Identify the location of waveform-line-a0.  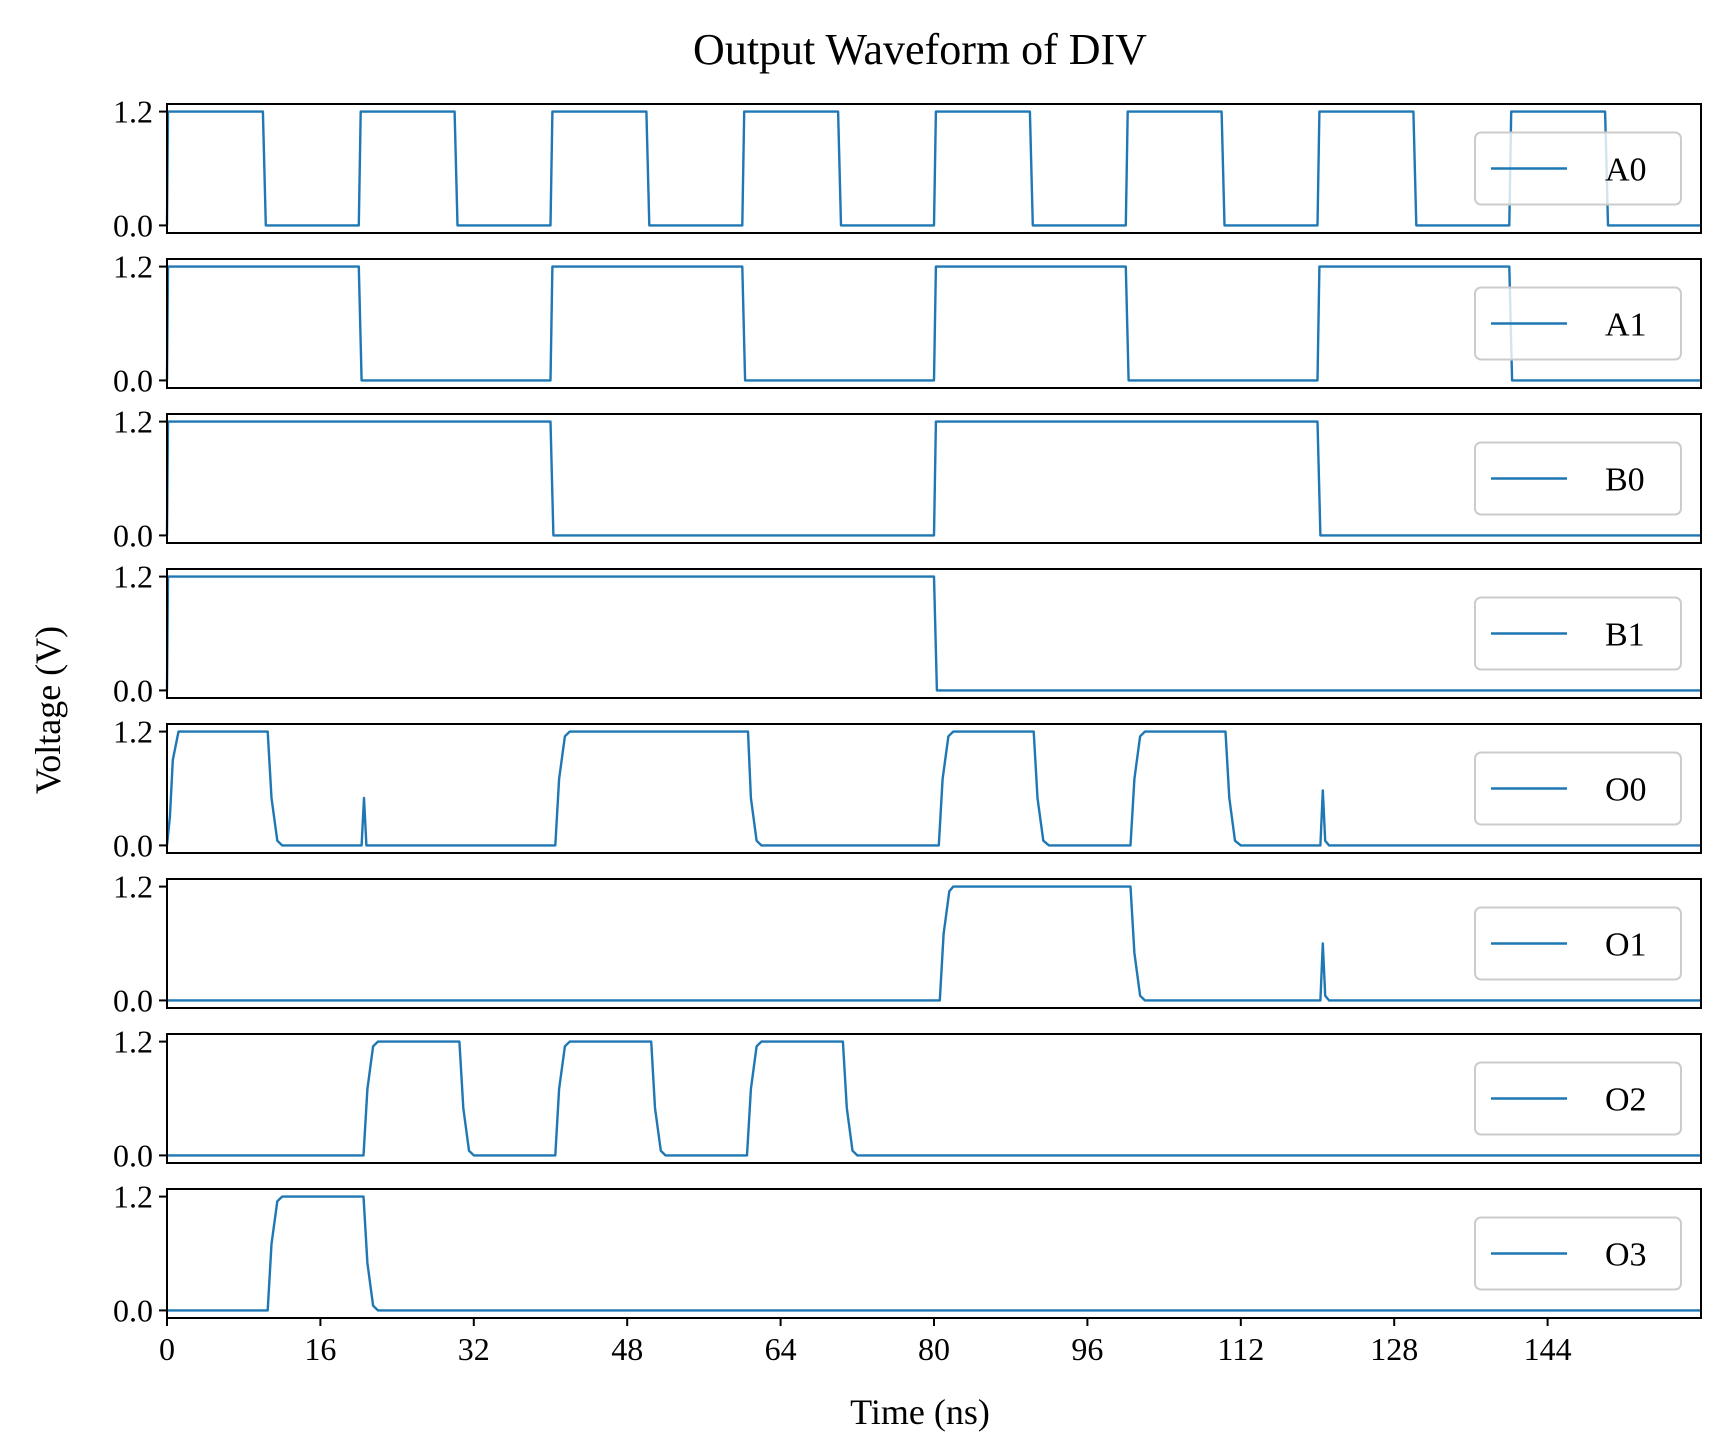
(933, 168).